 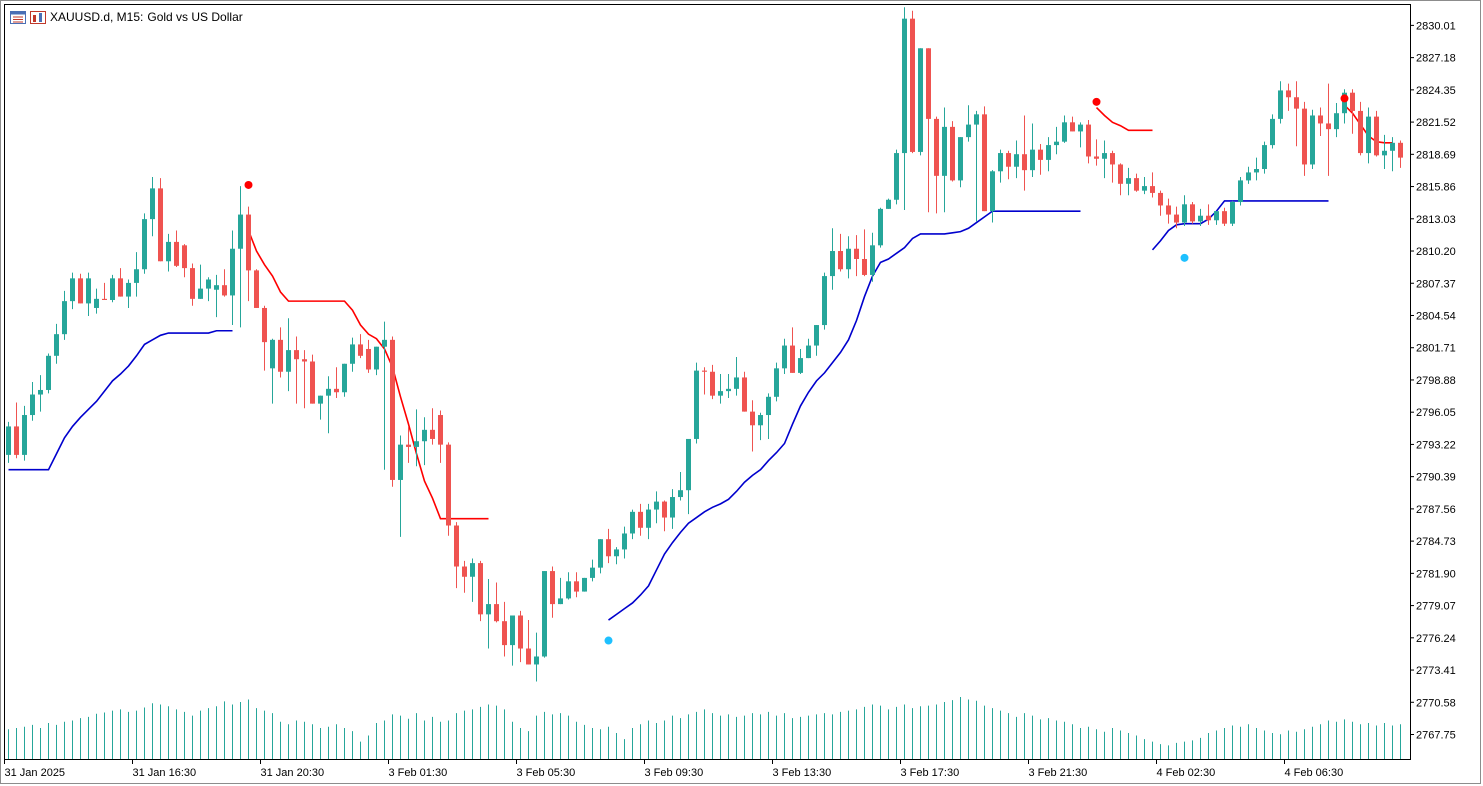 I want to click on price-tick-label: 2790.39, so click(x=1436, y=478).